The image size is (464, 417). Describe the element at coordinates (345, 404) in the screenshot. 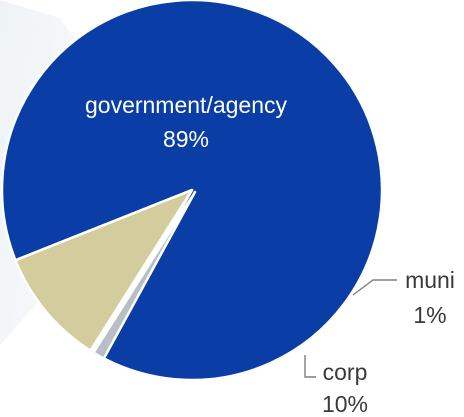

I see `slice-percent-corp: 10%` at that location.